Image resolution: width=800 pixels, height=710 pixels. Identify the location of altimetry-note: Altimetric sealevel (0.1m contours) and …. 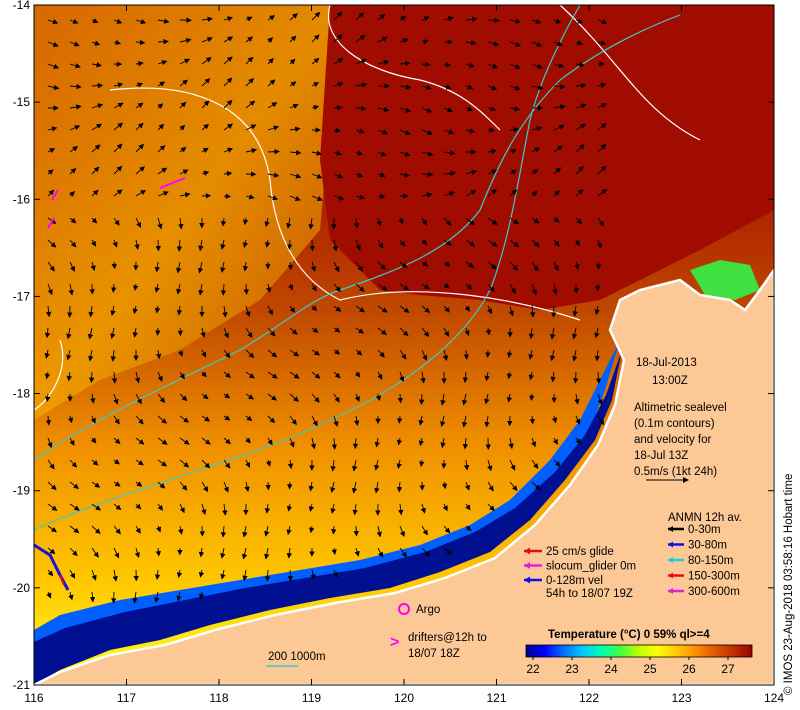
(680, 442).